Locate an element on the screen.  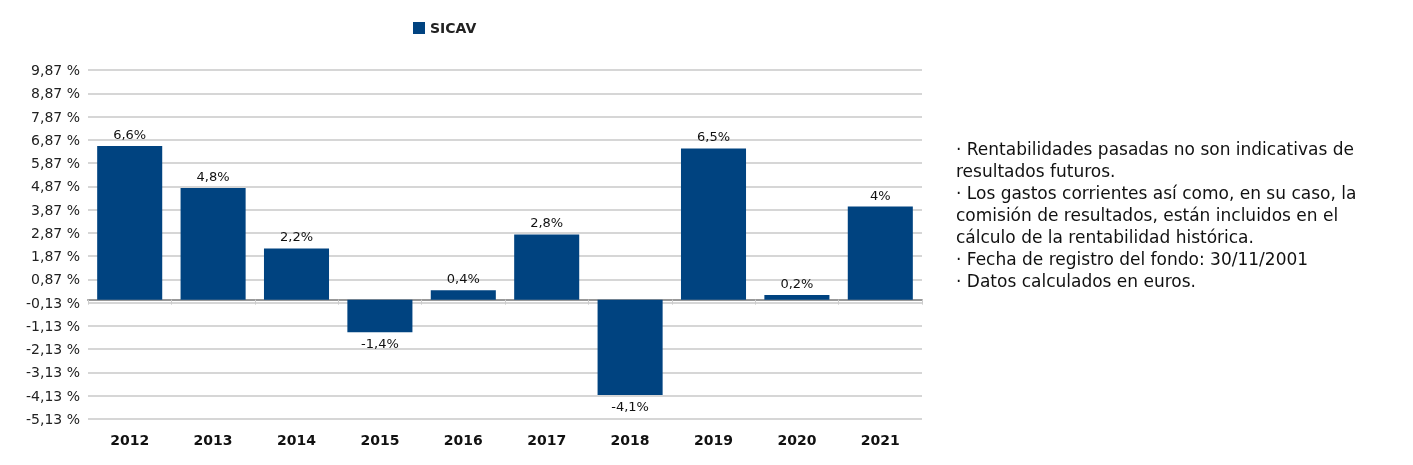
y-tick-label: 0,87 % is located at coordinates (55, 279).